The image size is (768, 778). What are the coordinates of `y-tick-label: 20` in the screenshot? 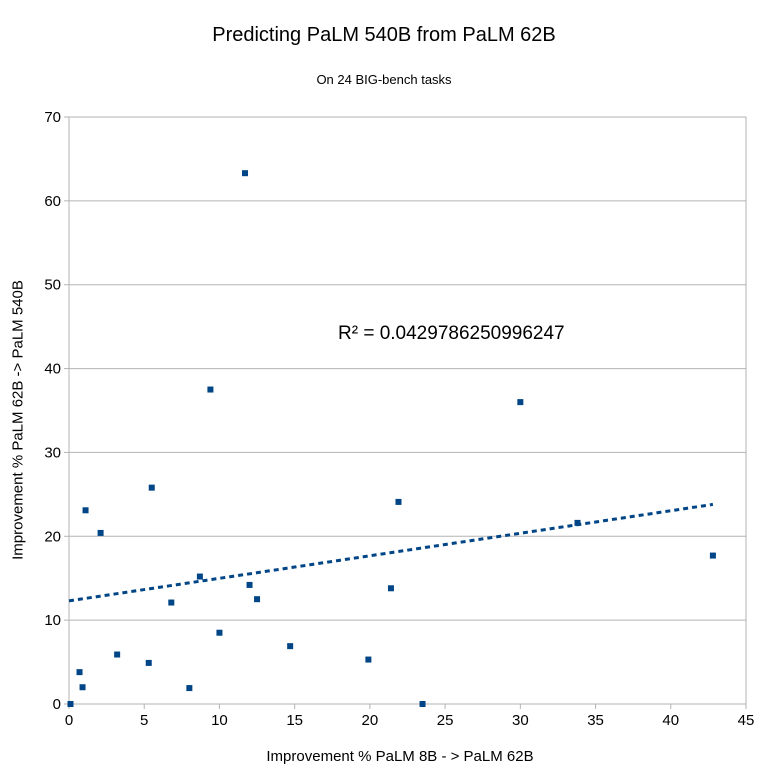 It's located at (52, 536).